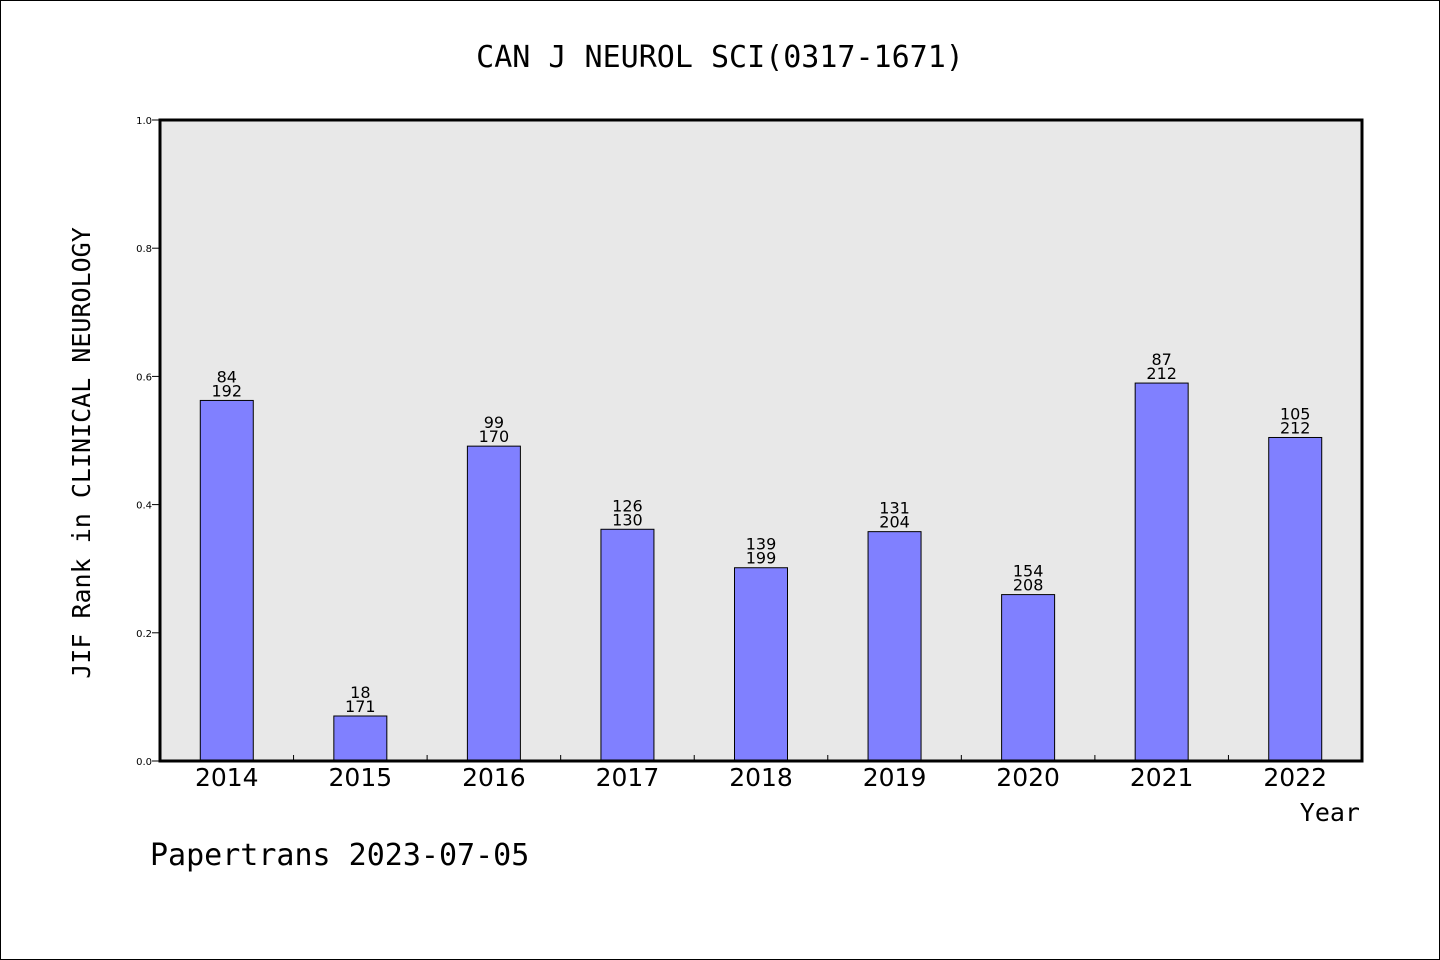  What do you see at coordinates (894, 522) in the screenshot?
I see `bar-total-label: 204` at bounding box center [894, 522].